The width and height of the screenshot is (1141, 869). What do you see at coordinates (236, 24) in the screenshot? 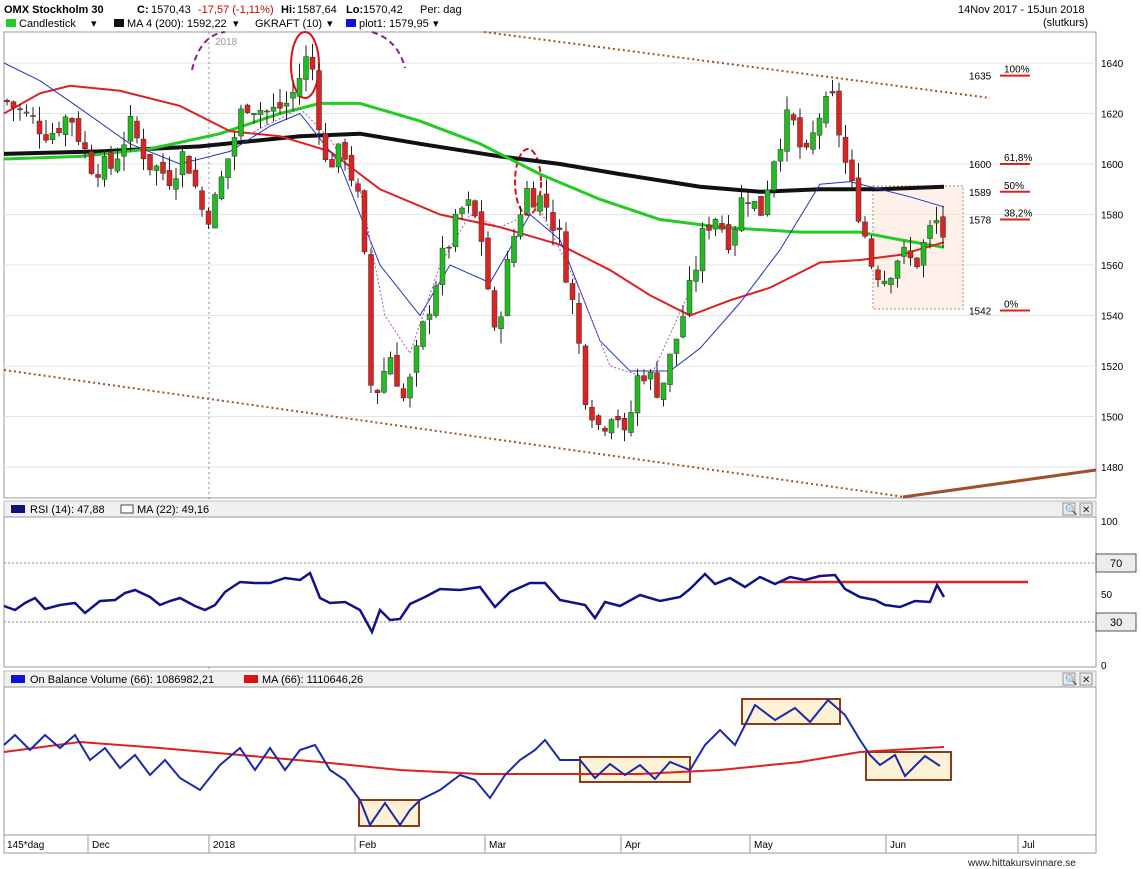
I see `legend-ma-dropdown-icon: ▾` at bounding box center [236, 24].